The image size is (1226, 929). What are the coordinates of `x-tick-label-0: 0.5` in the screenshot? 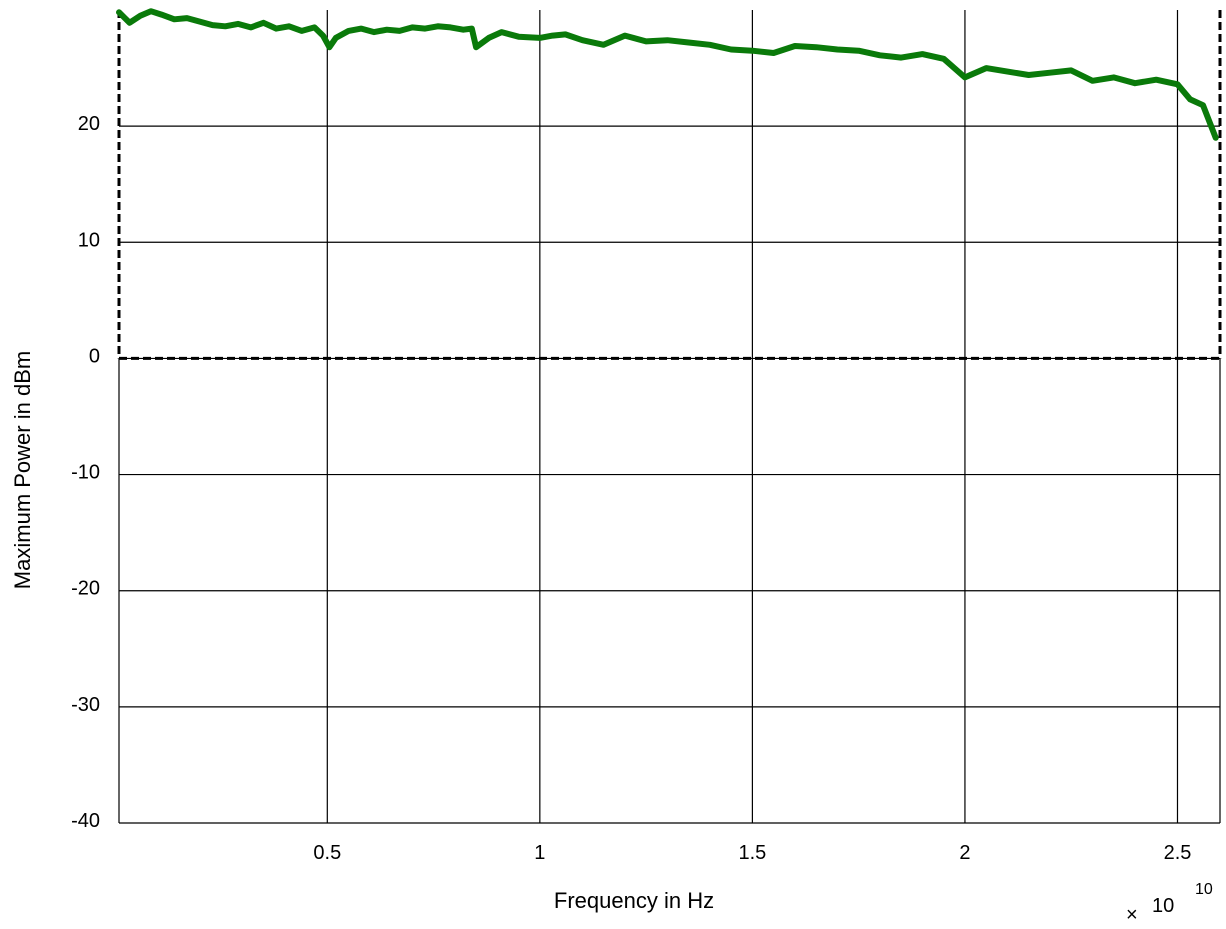 It's located at (327, 853).